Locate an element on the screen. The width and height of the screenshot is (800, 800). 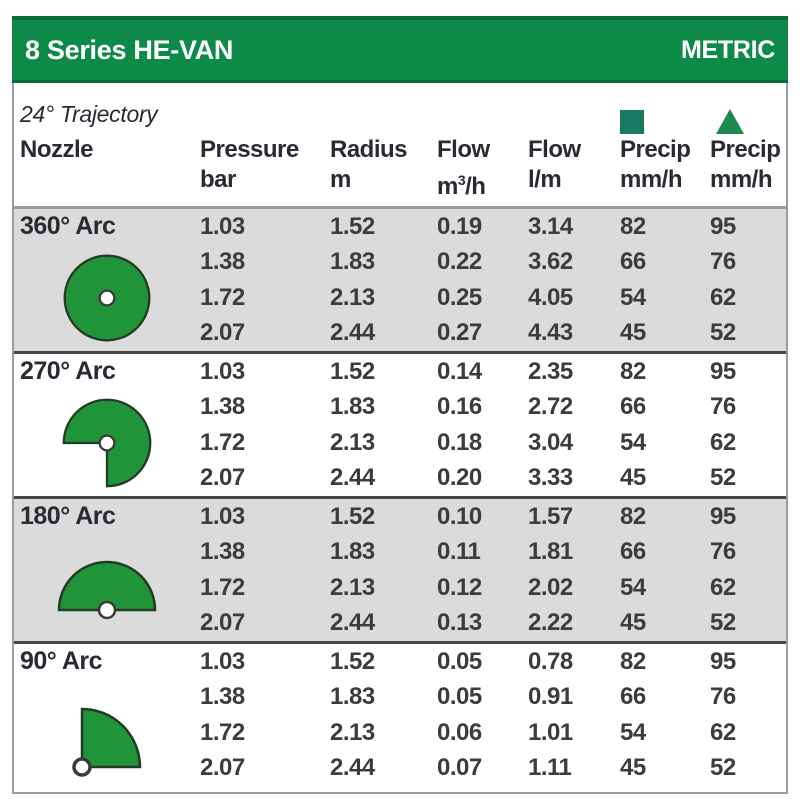
col-header-nozzle: Nozzle is located at coordinates (110, 168).